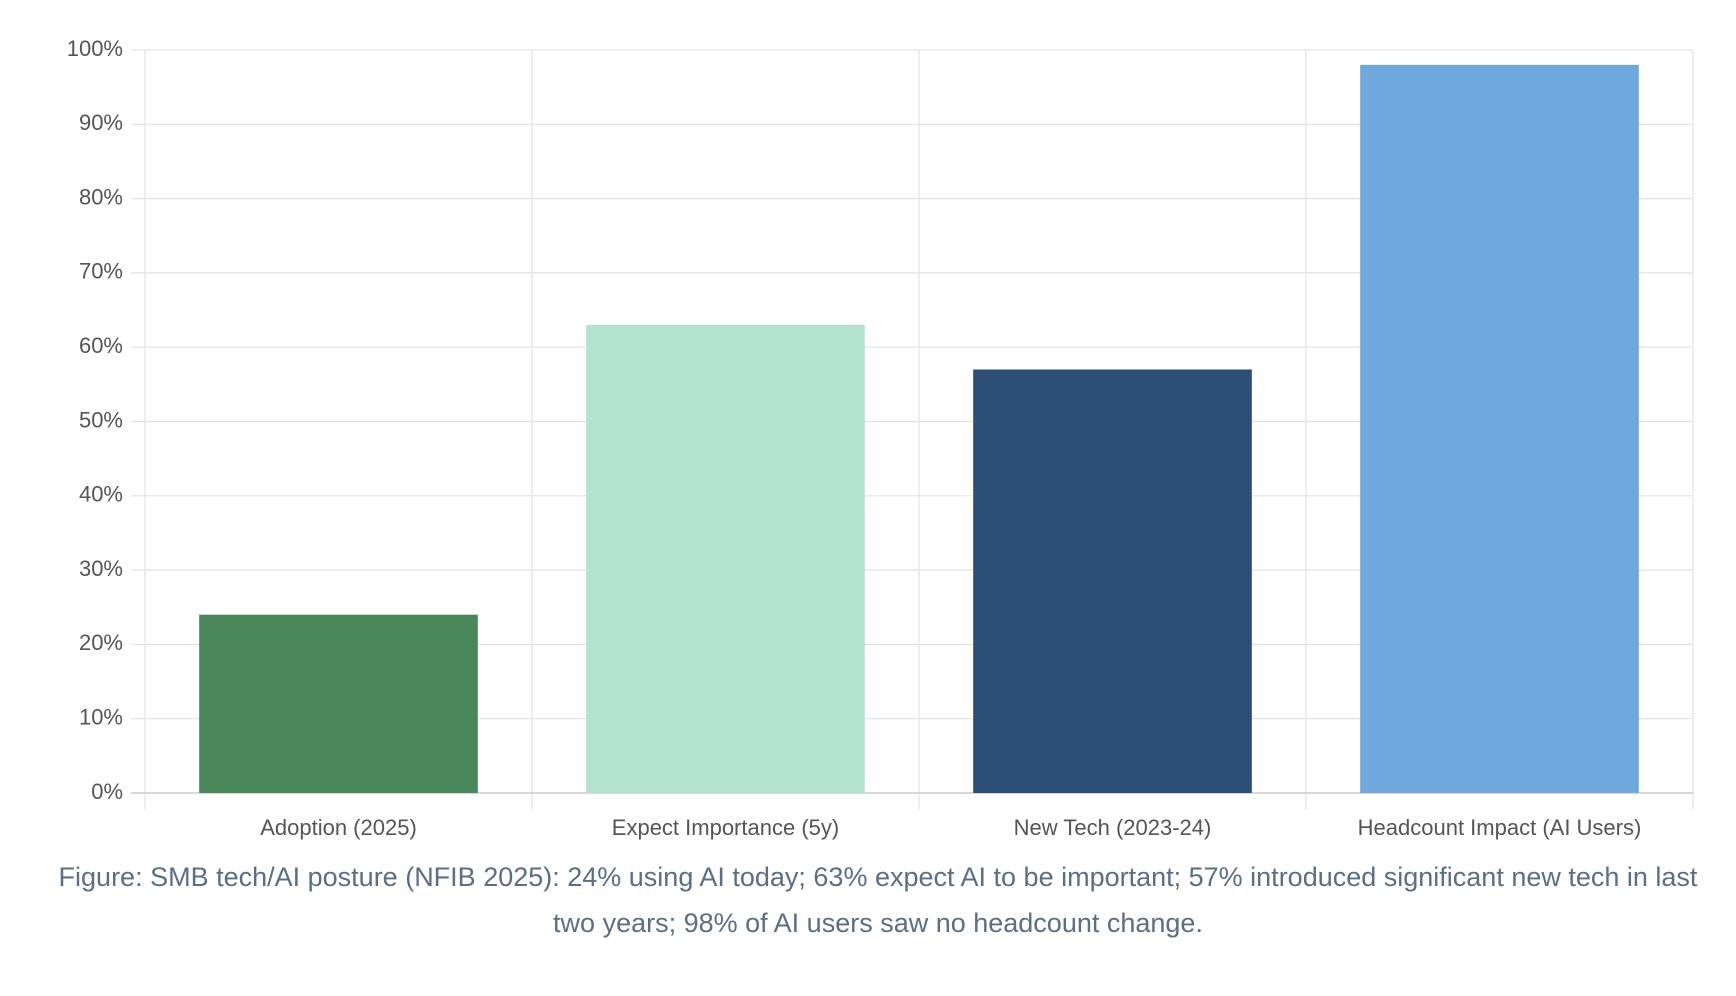 The image size is (1736, 996). I want to click on x-tick-label: Expect Importance (5y), so click(725, 827).